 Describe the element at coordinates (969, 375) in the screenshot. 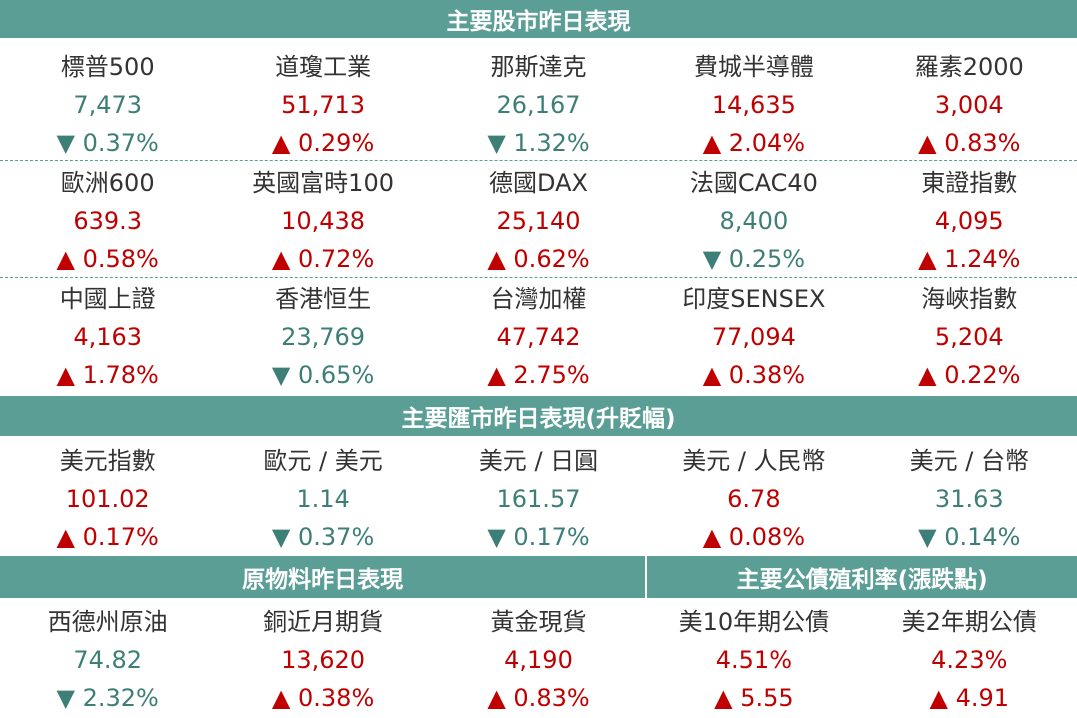

I see `cell-change: ▲ 0.22%` at that location.